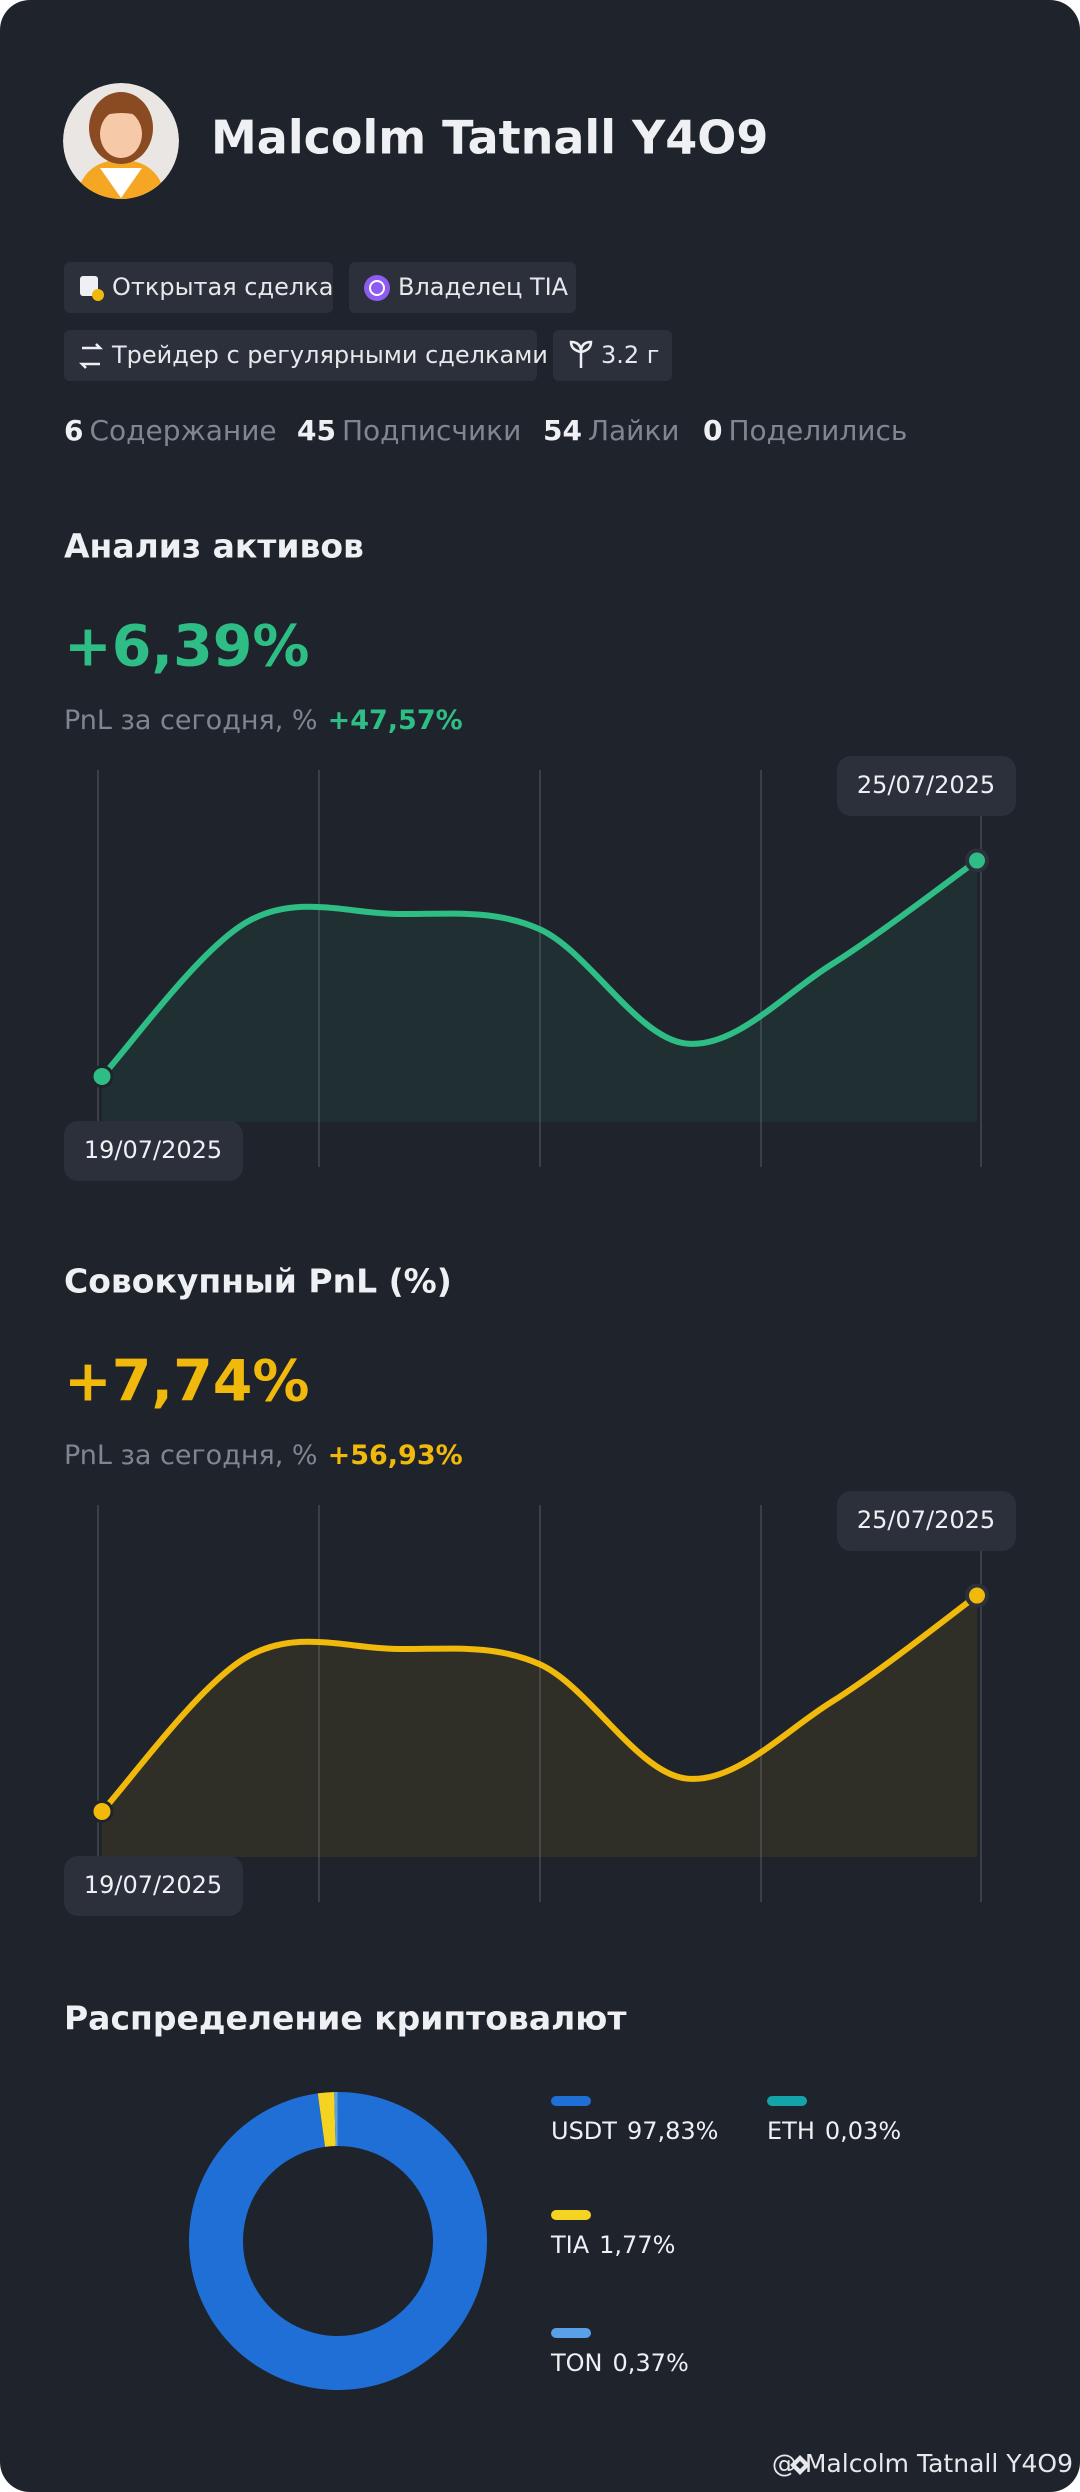 Image resolution: width=1080 pixels, height=2492 pixels. Describe the element at coordinates (630, 355) in the screenshot. I see `badge-label: 3.2 г` at that location.